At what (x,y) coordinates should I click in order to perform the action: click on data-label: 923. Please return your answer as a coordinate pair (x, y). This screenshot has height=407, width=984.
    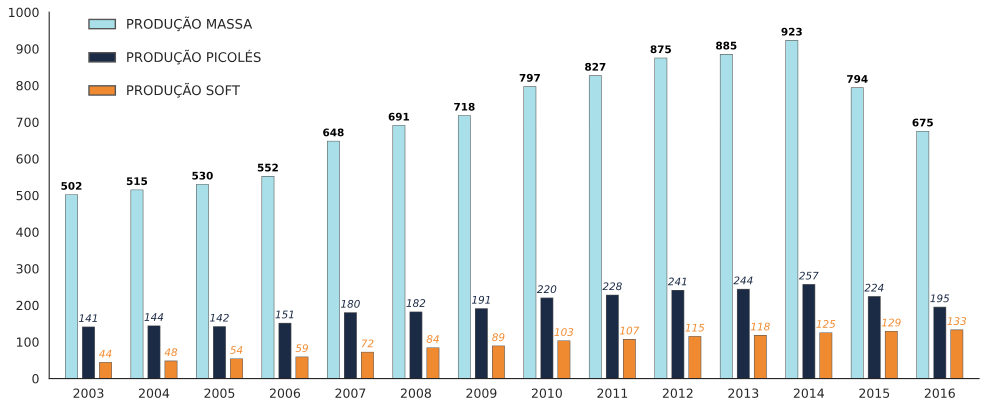
    Looking at the image, I should click on (791, 32).